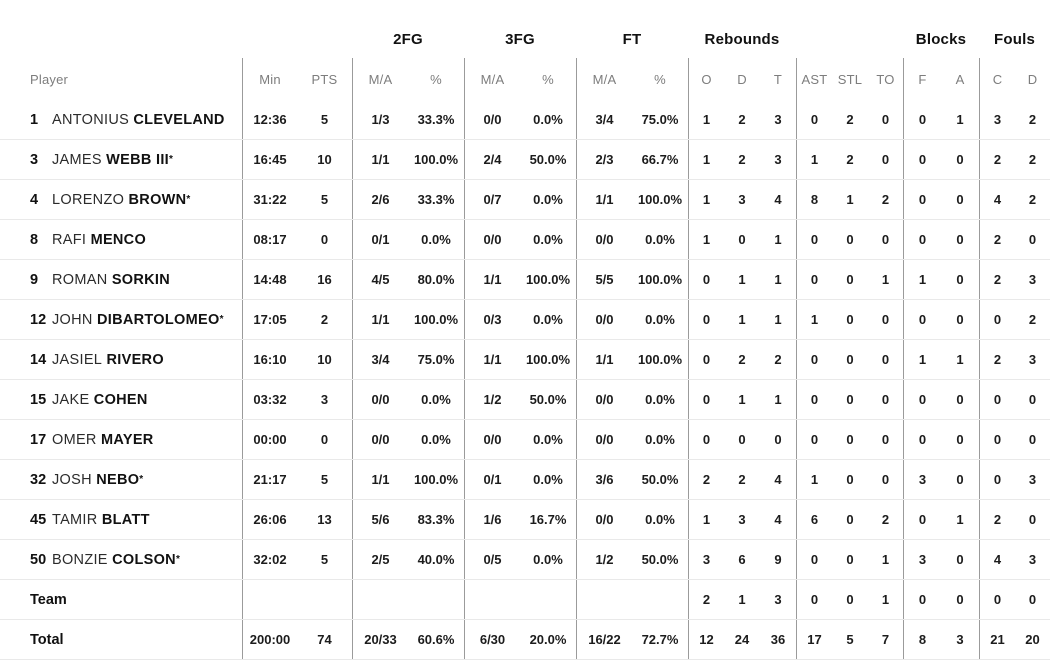 This screenshot has width=1050, height=665. I want to click on stat-min: 14:48, so click(269, 279).